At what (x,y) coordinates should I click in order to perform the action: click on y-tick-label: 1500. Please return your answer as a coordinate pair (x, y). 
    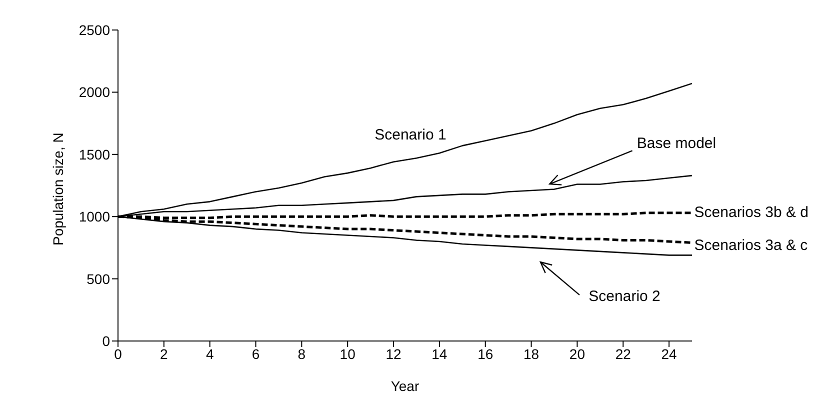
    Looking at the image, I should click on (94, 154).